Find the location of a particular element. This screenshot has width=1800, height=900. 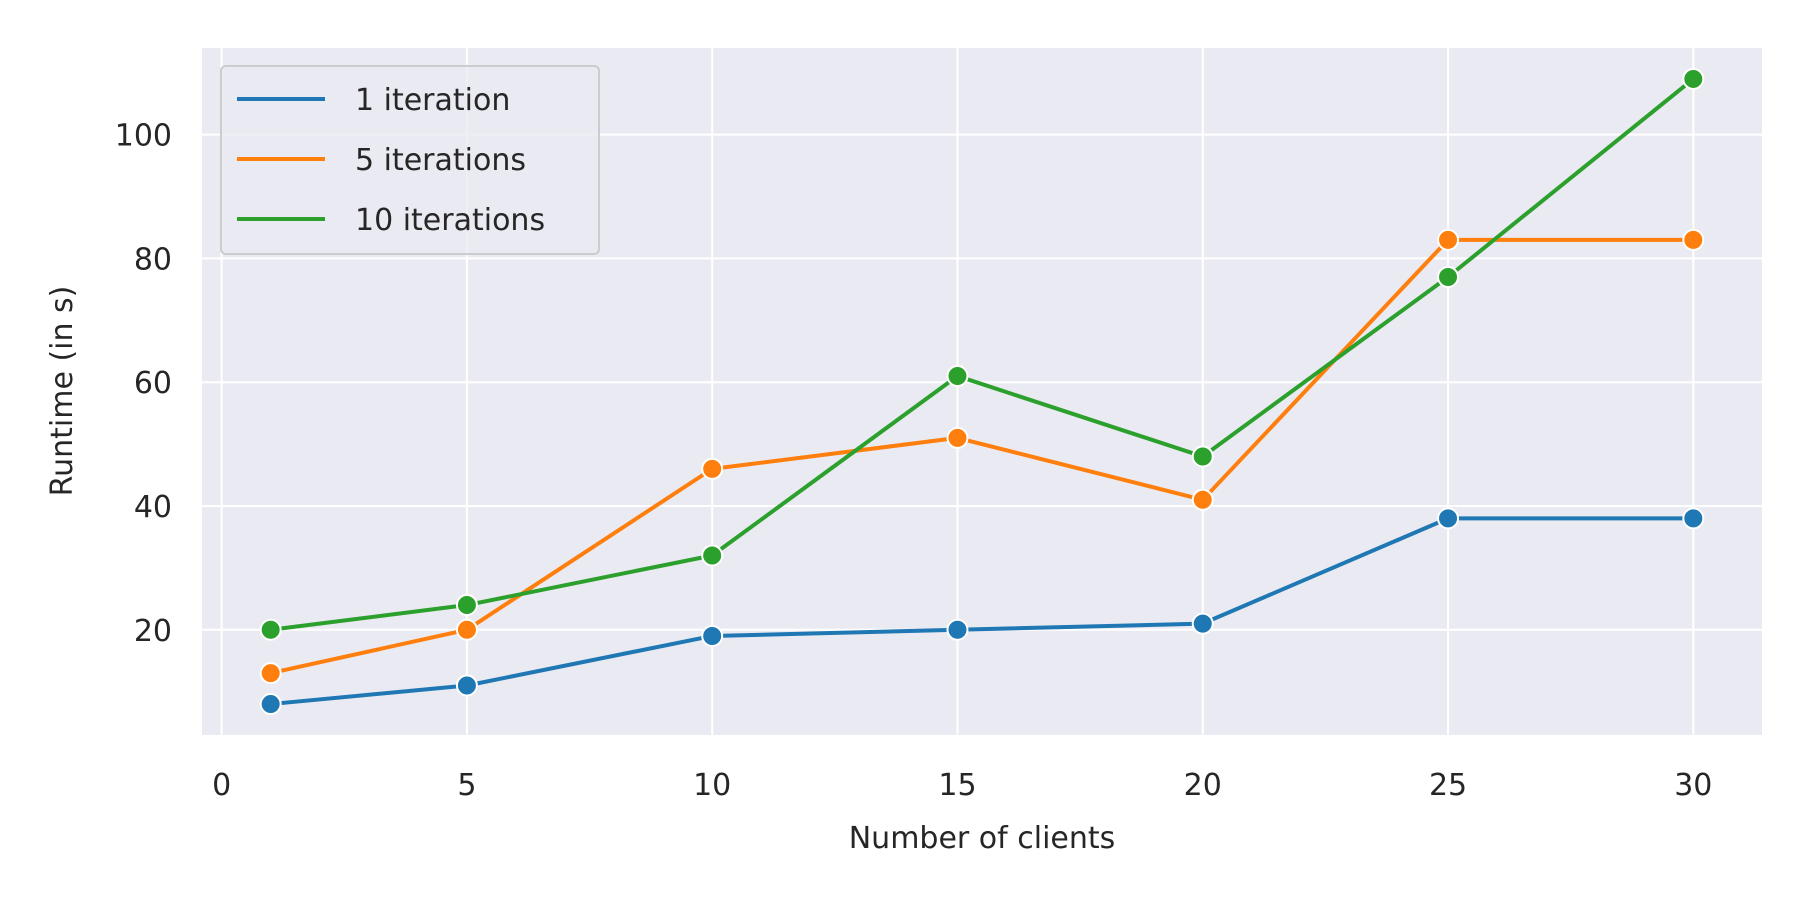

legend-label: 5 iterations is located at coordinates (440, 160).